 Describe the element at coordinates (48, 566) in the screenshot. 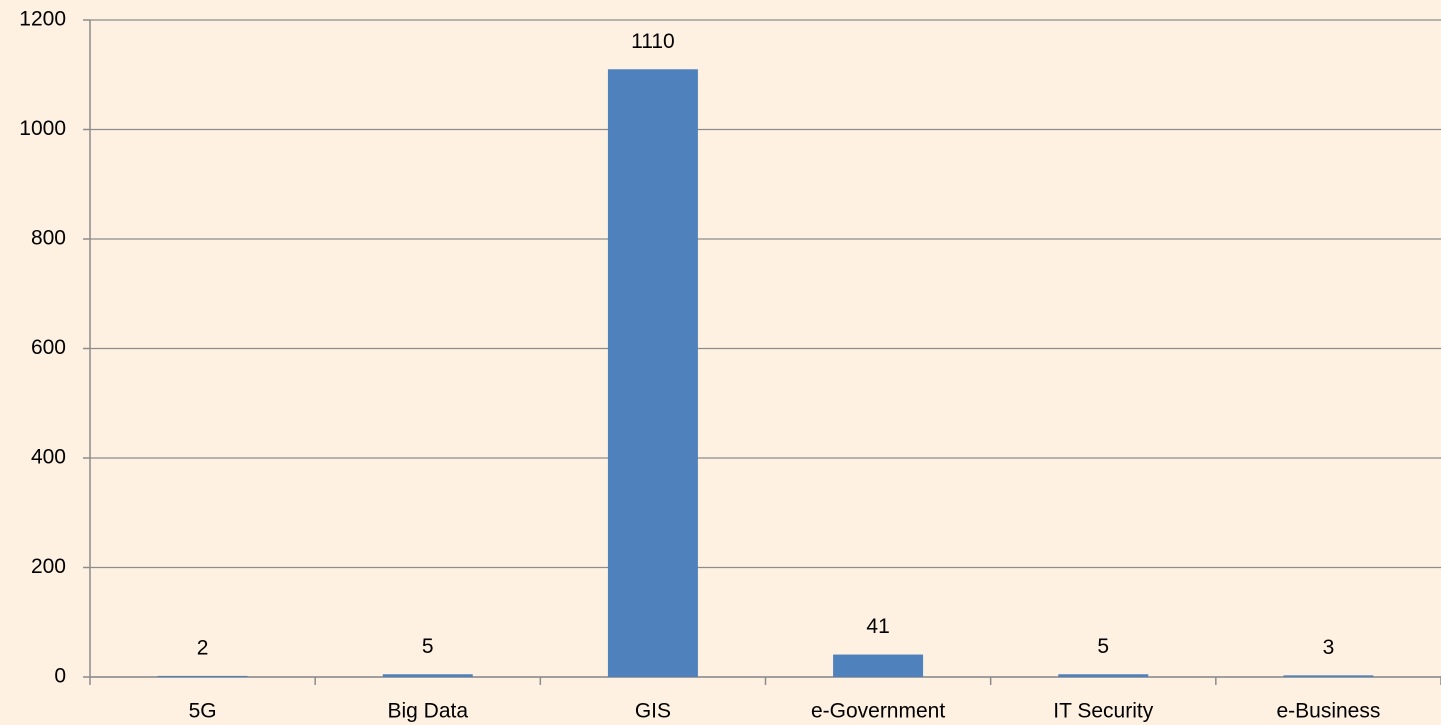

I see `y-tick-label: 200` at that location.